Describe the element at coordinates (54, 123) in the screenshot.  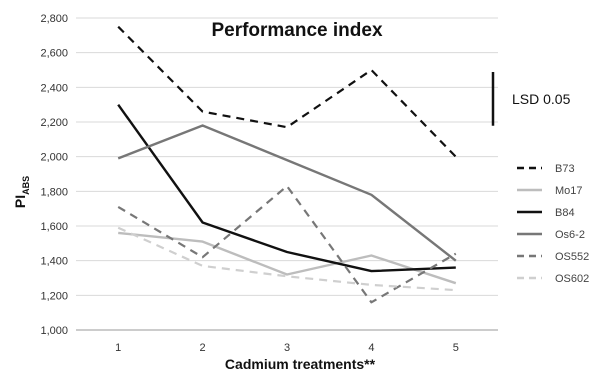
I see `y-tick-label: 2,200` at that location.